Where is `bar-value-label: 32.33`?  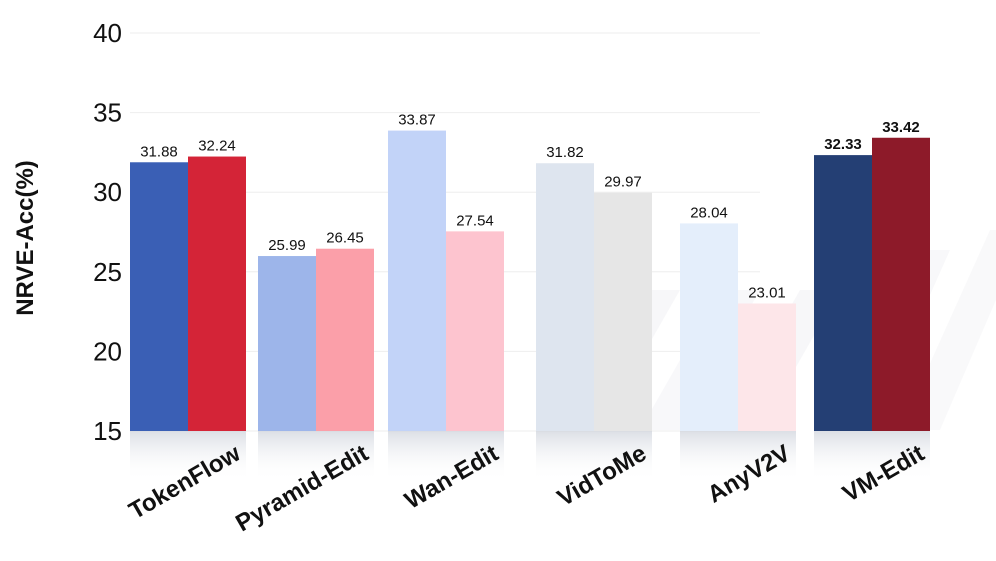 bar-value-label: 32.33 is located at coordinates (843, 144).